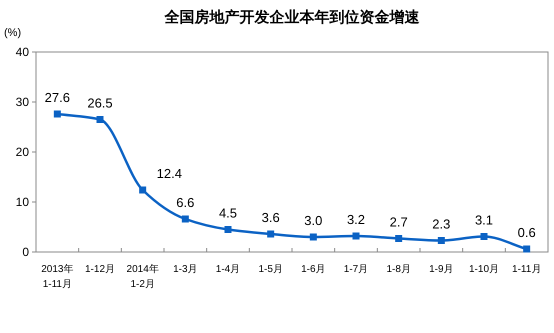 The height and width of the screenshot is (333, 554). I want to click on y-tick-label: 10, so click(23, 202).